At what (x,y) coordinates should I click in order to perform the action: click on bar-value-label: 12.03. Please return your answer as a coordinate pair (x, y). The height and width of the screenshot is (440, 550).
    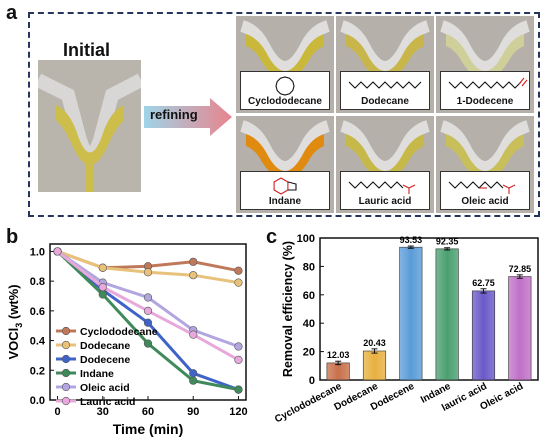
    Looking at the image, I should click on (338, 355).